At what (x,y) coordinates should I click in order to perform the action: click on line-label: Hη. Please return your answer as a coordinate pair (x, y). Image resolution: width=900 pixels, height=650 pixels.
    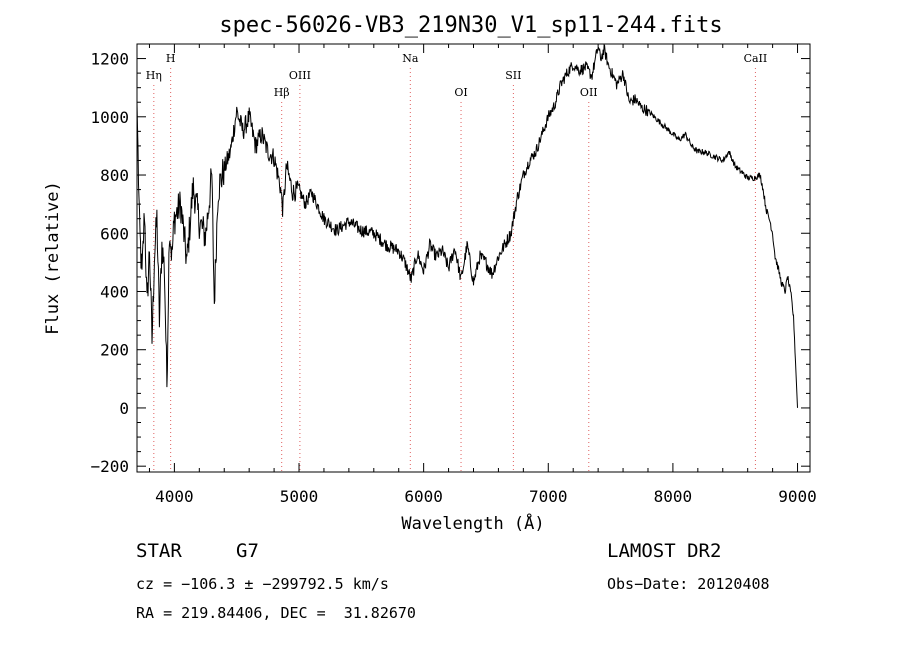
    Looking at the image, I should click on (154, 75).